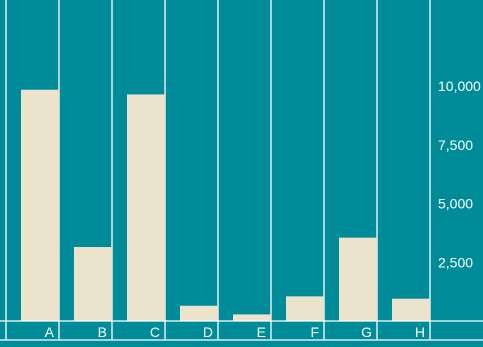 This screenshot has width=483, height=347. Describe the element at coordinates (146, 207) in the screenshot. I see `bar-C` at that location.